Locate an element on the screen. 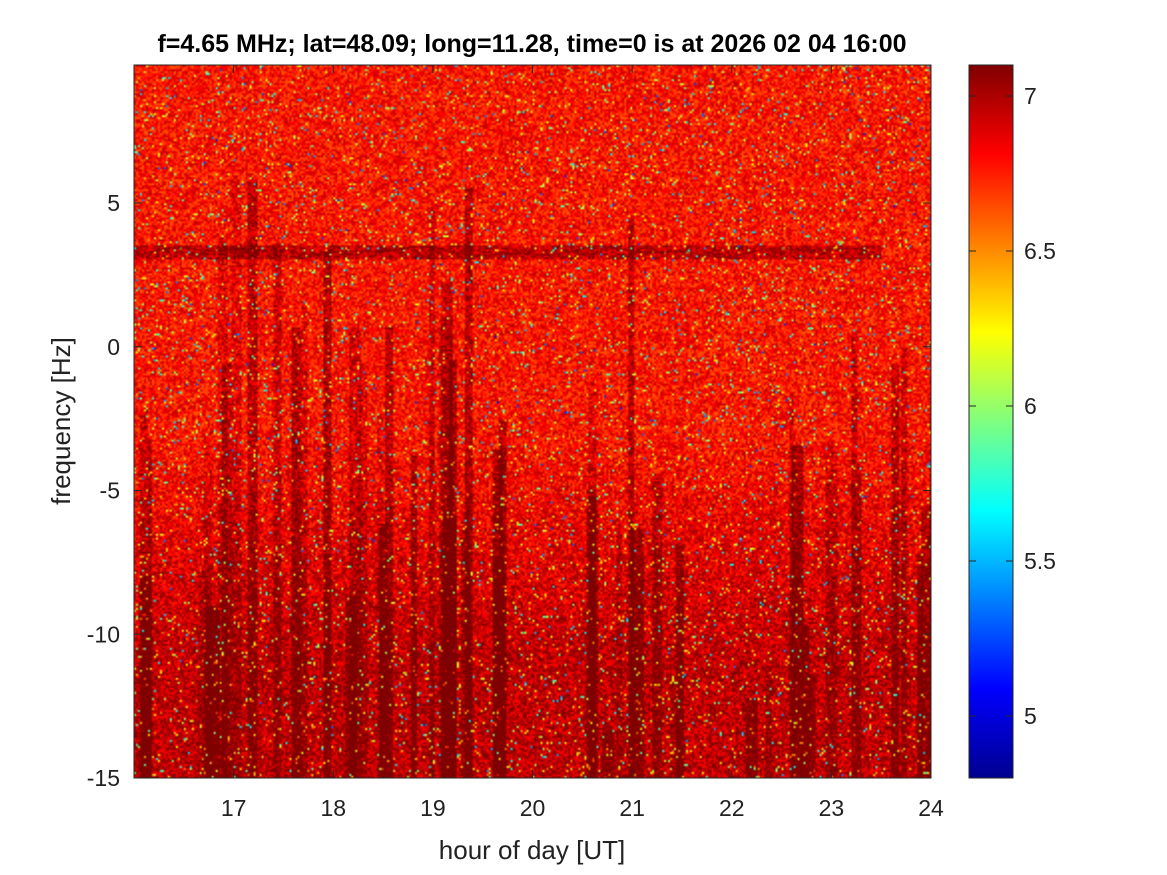  y-axis-label: frequency [Hz] is located at coordinates (61, 421).